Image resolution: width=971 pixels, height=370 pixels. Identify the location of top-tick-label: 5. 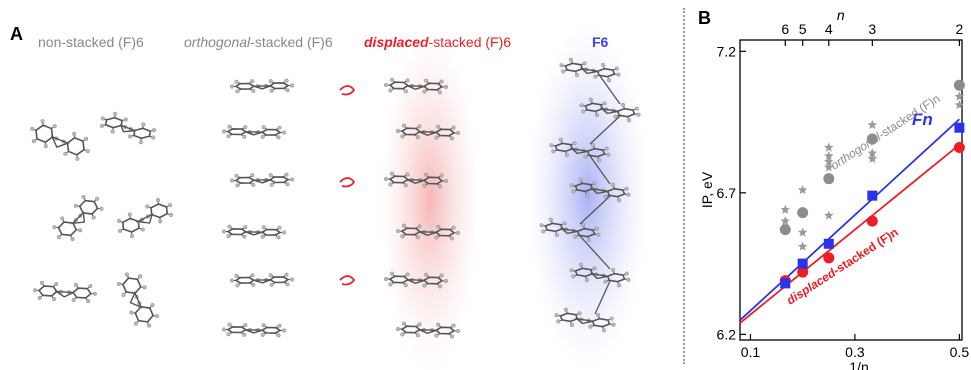
(803, 29).